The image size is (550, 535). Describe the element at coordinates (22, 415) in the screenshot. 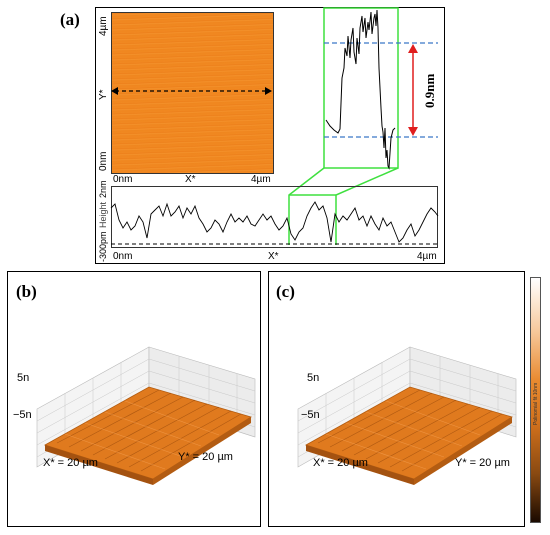

I see `panel-b-z-bottom: −5n` at that location.